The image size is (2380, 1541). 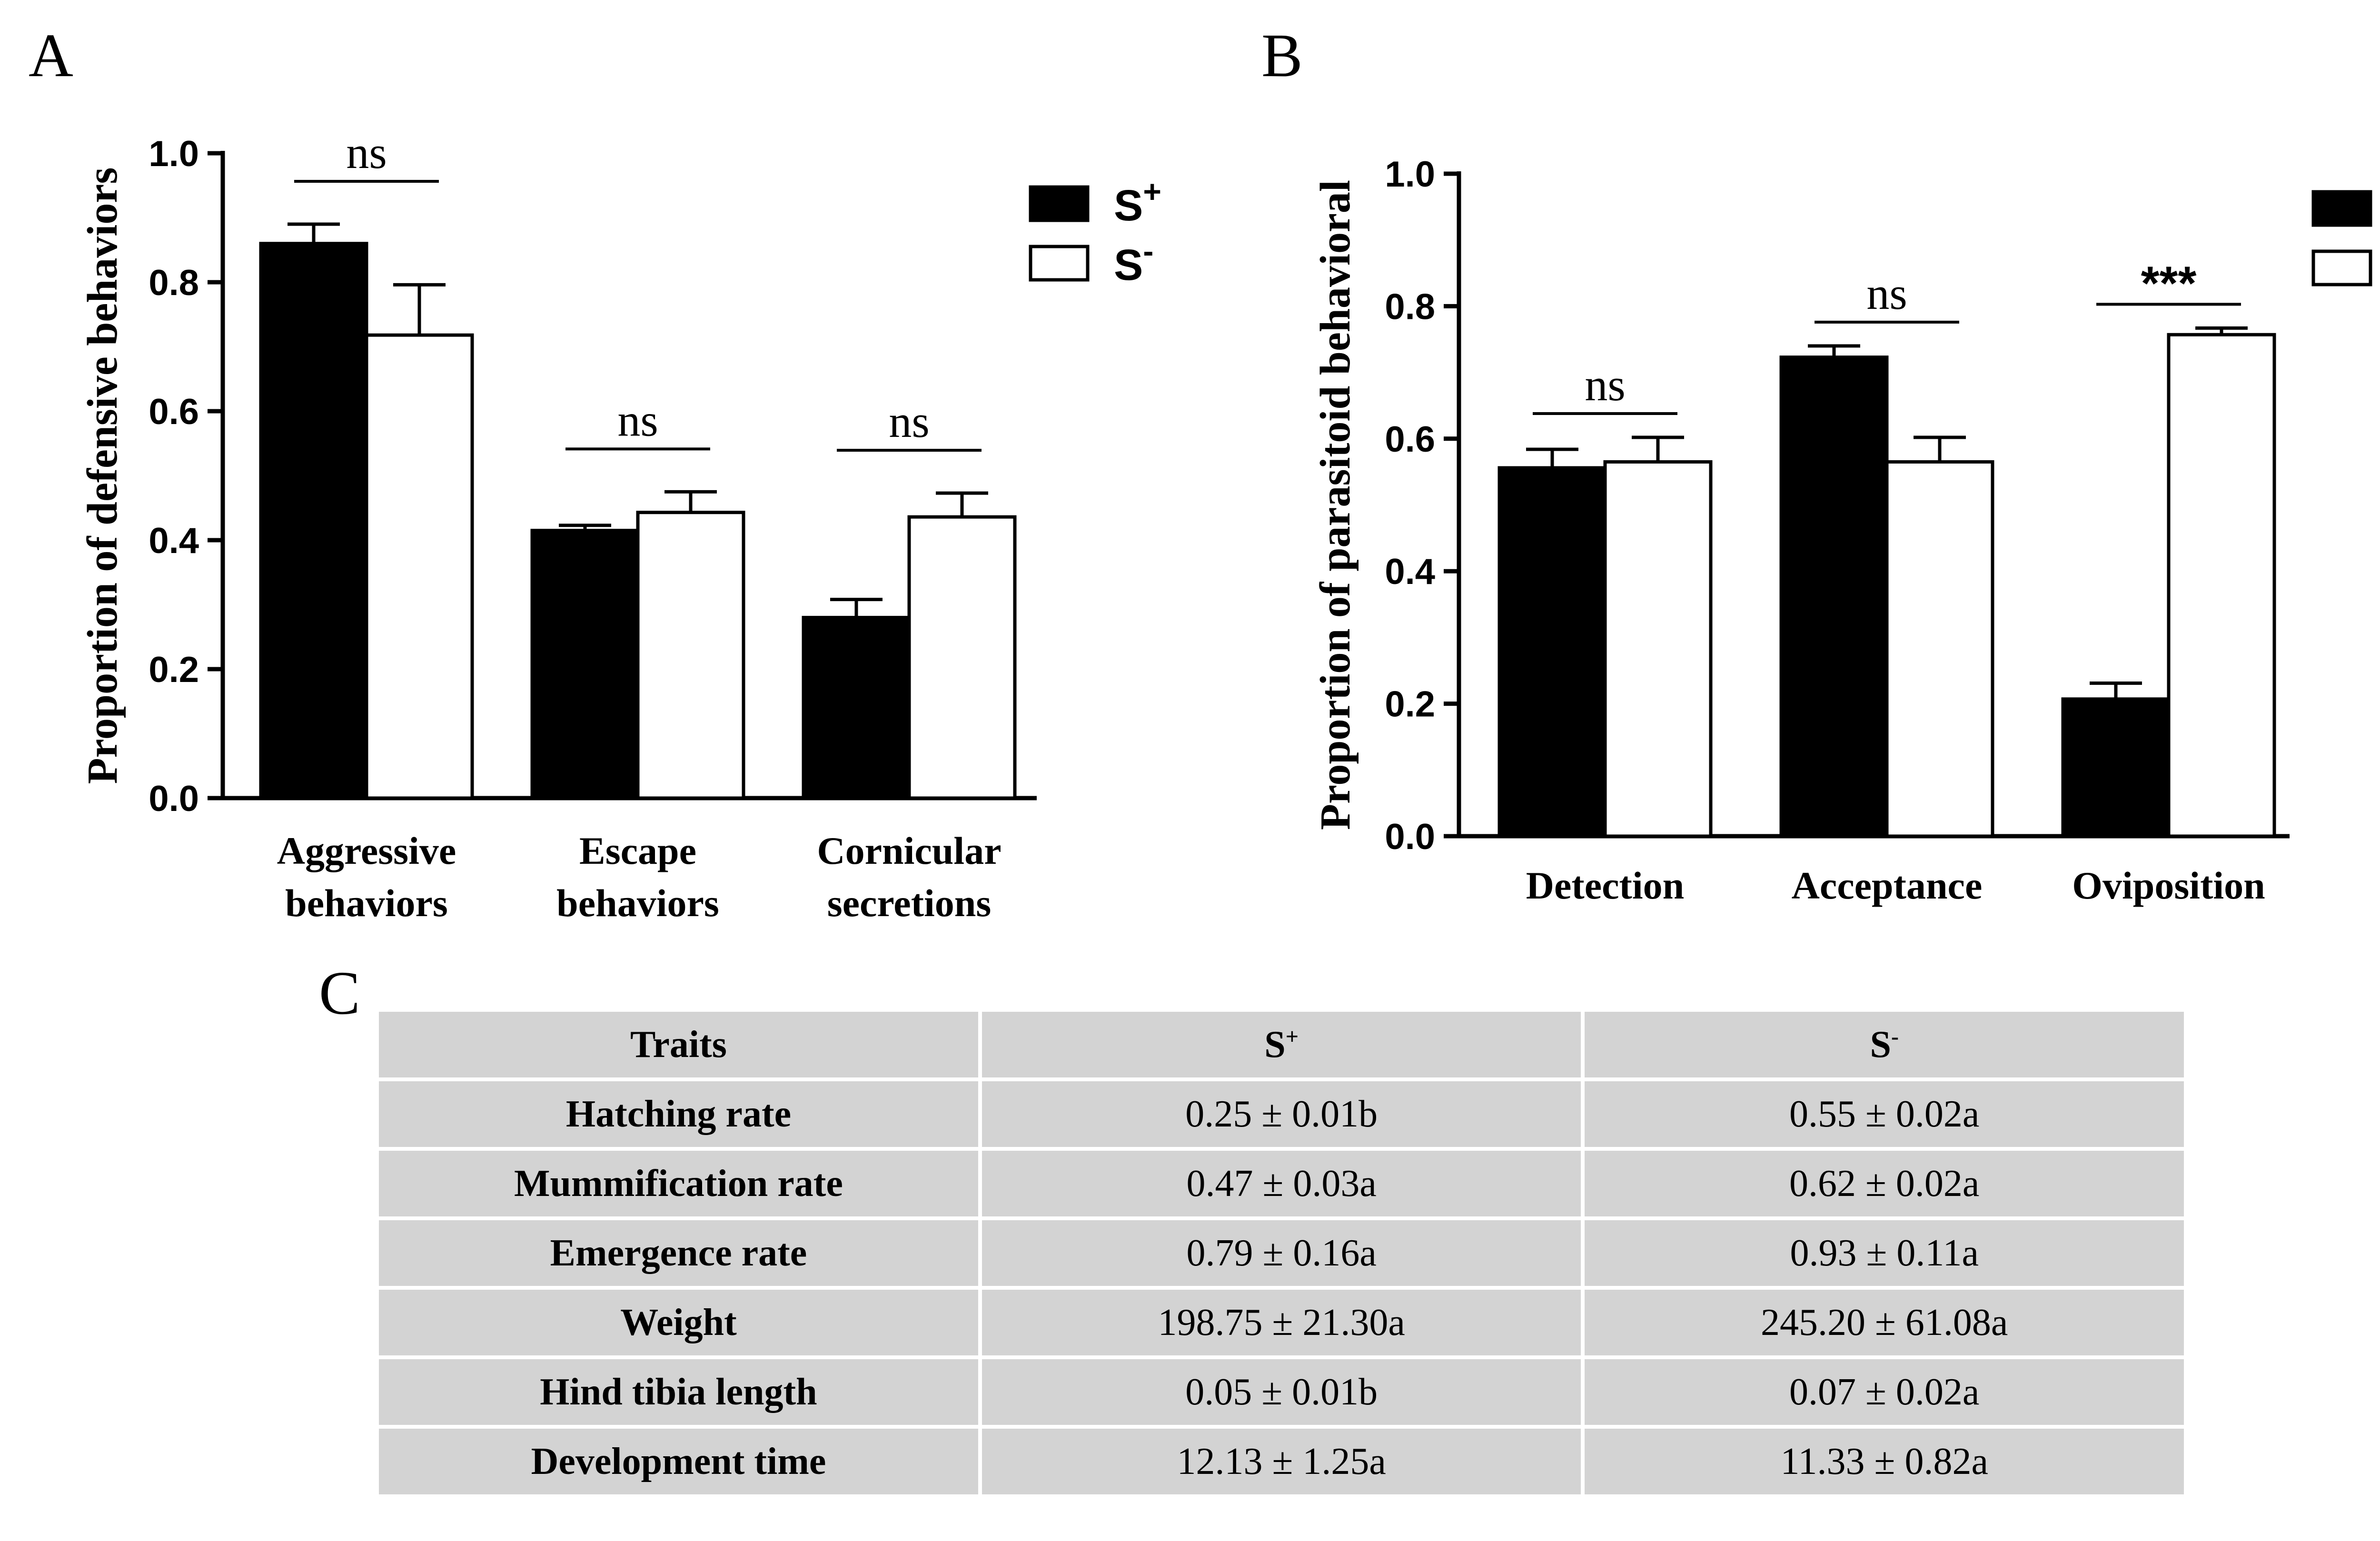 What do you see at coordinates (1133, 261) in the screenshot?
I see `legend-label-s-minus: S-` at bounding box center [1133, 261].